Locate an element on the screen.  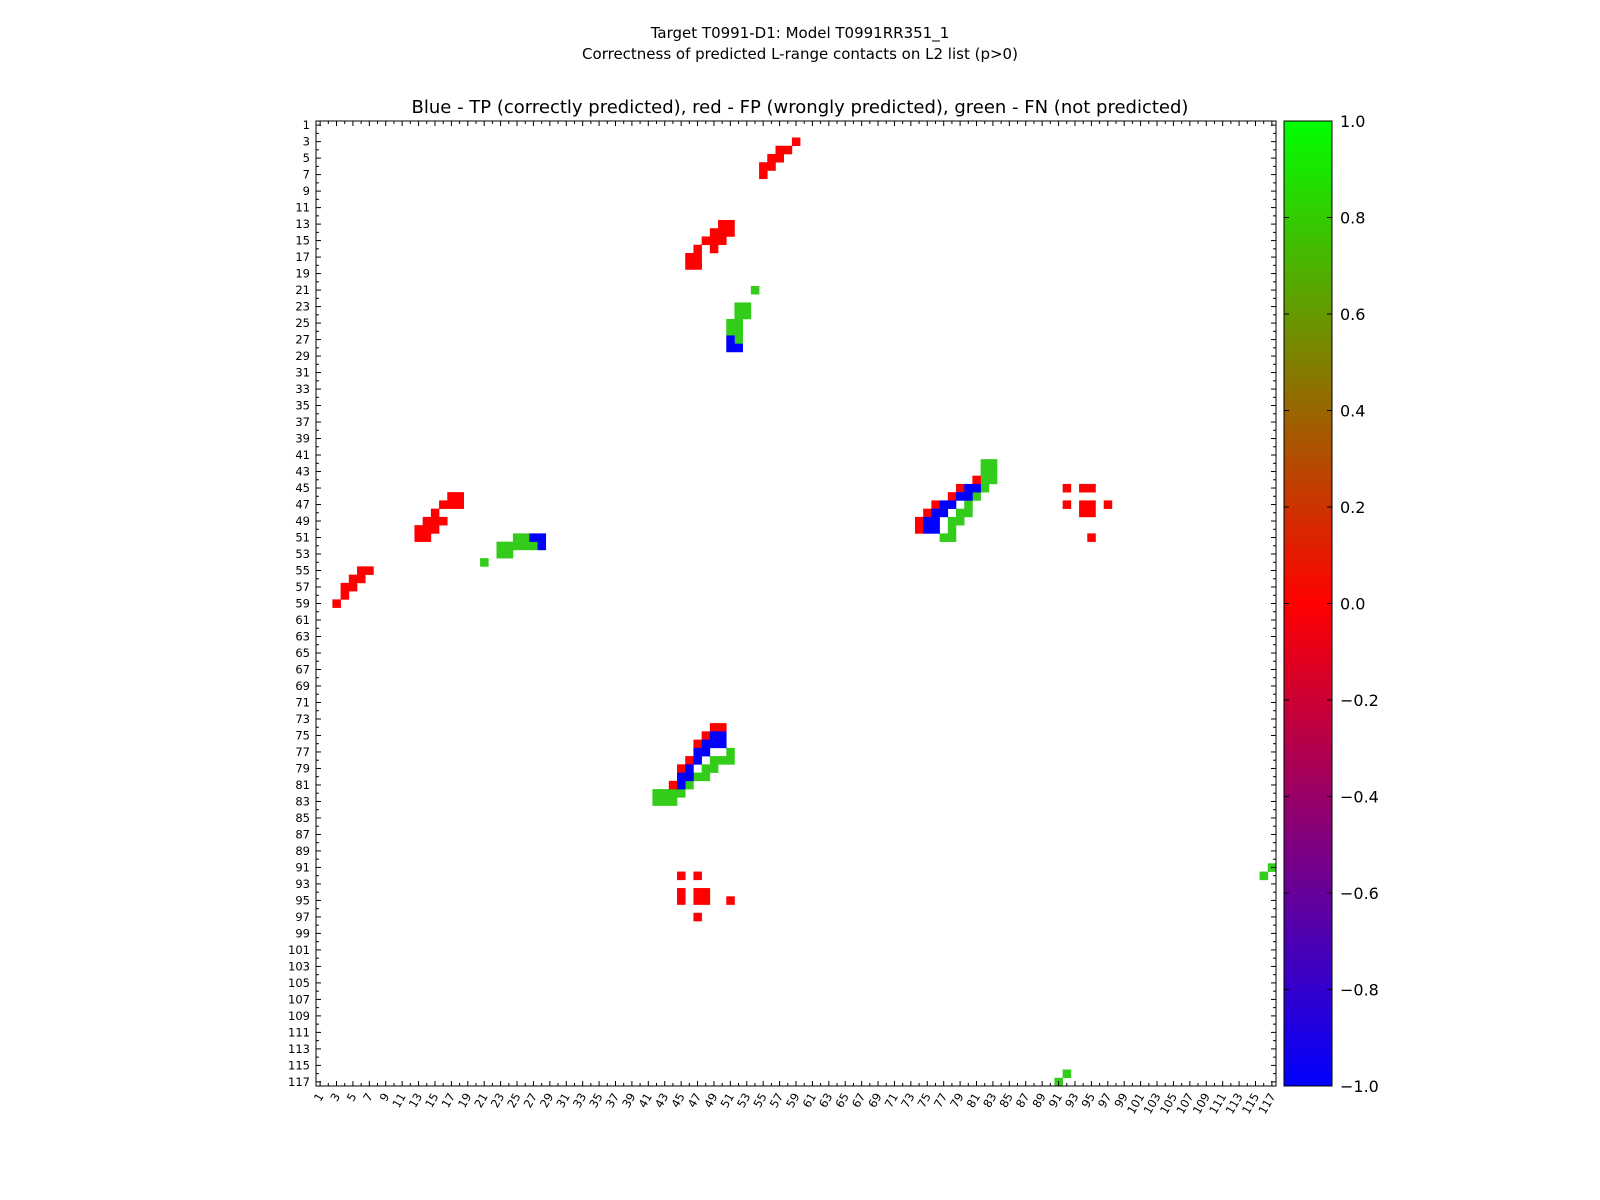
y-tick-label: 47 is located at coordinates (302, 505).